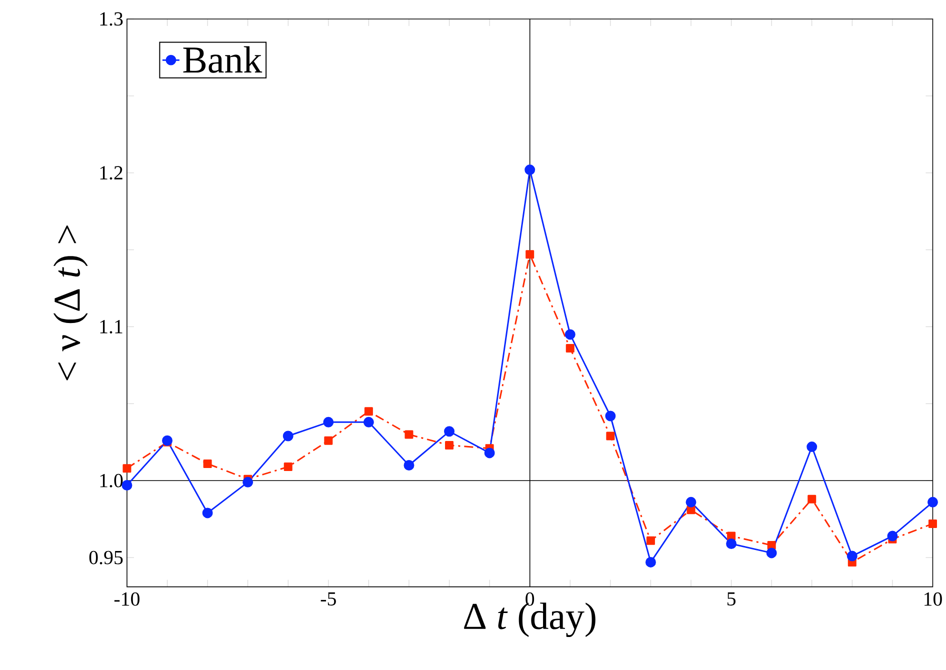  What do you see at coordinates (328, 599) in the screenshot?
I see `x-tick-label: -5` at bounding box center [328, 599].